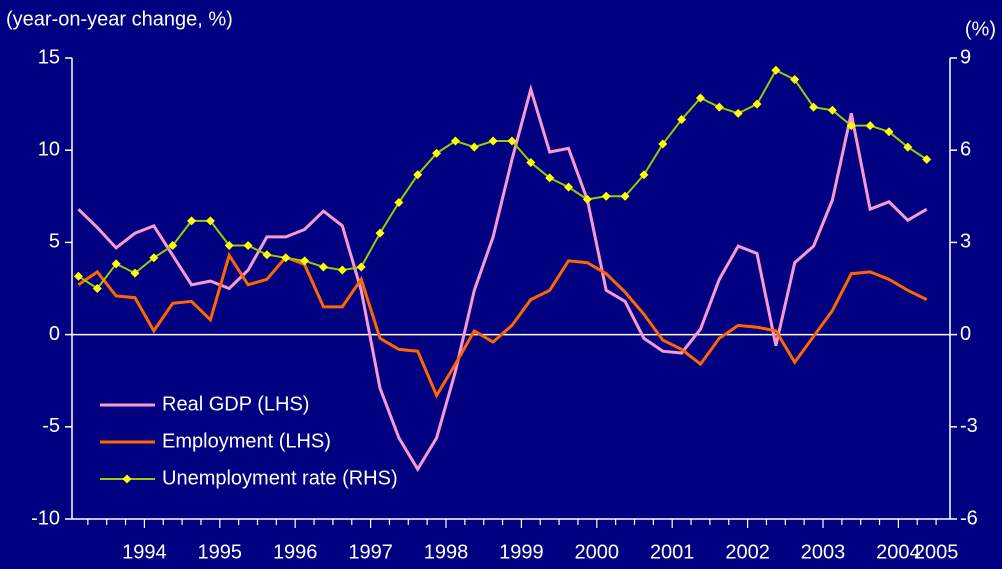 The image size is (1002, 569). I want to click on y-axis-label: (year-on-year change, %), so click(119, 19).